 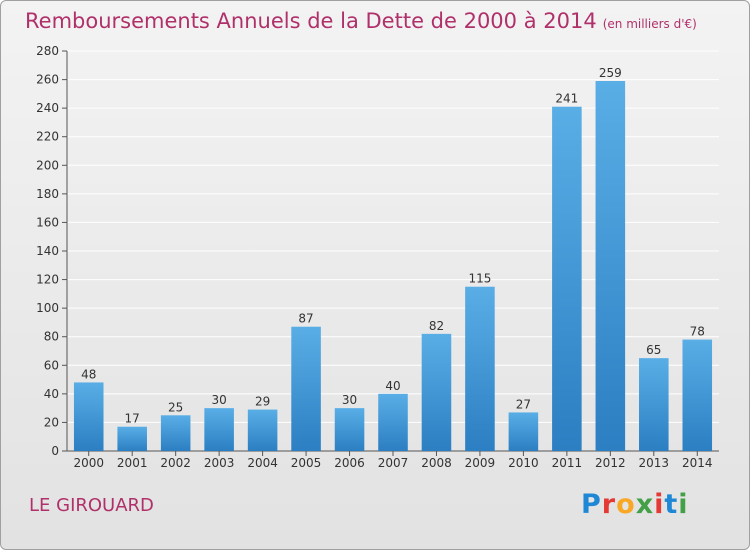 What do you see at coordinates (47, 222) in the screenshot?
I see `y-tick-label: 160` at bounding box center [47, 222].